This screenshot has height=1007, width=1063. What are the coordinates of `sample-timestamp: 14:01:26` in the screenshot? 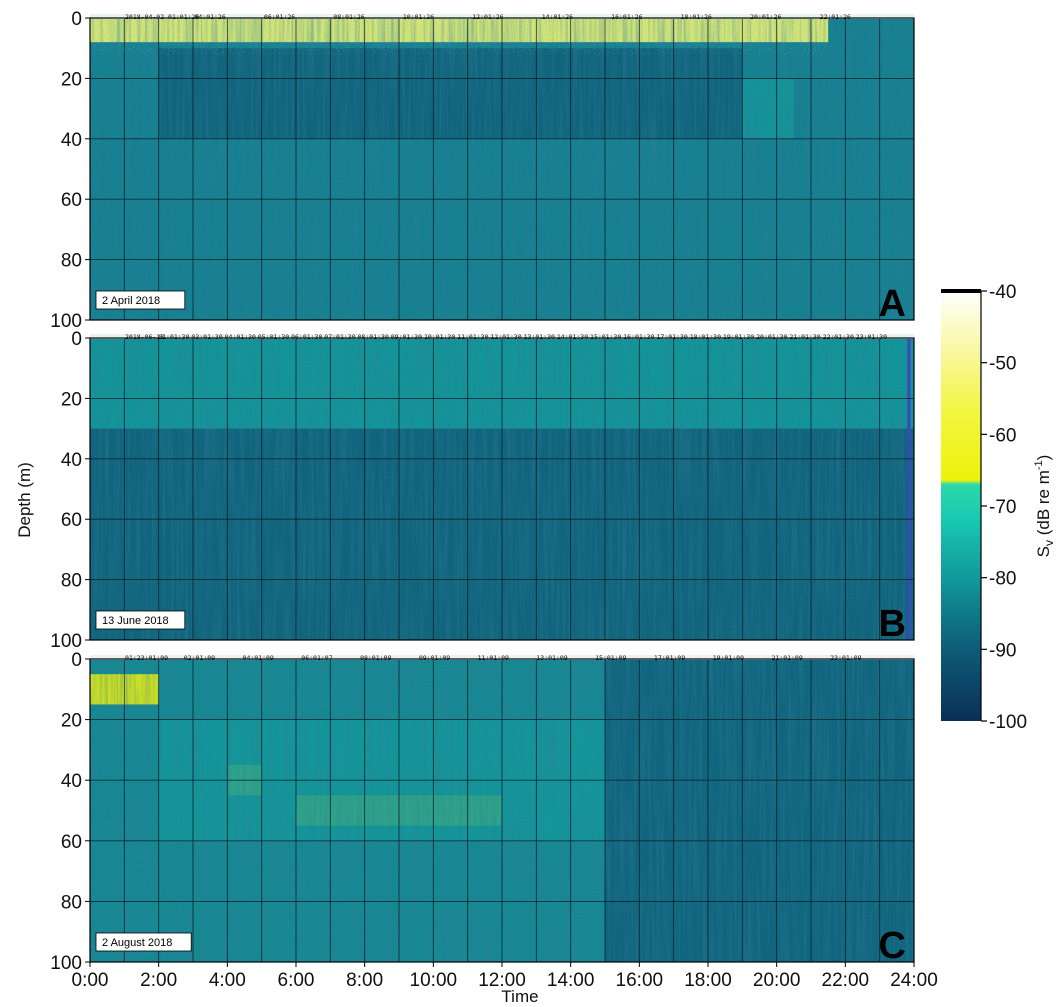 It's located at (557, 17).